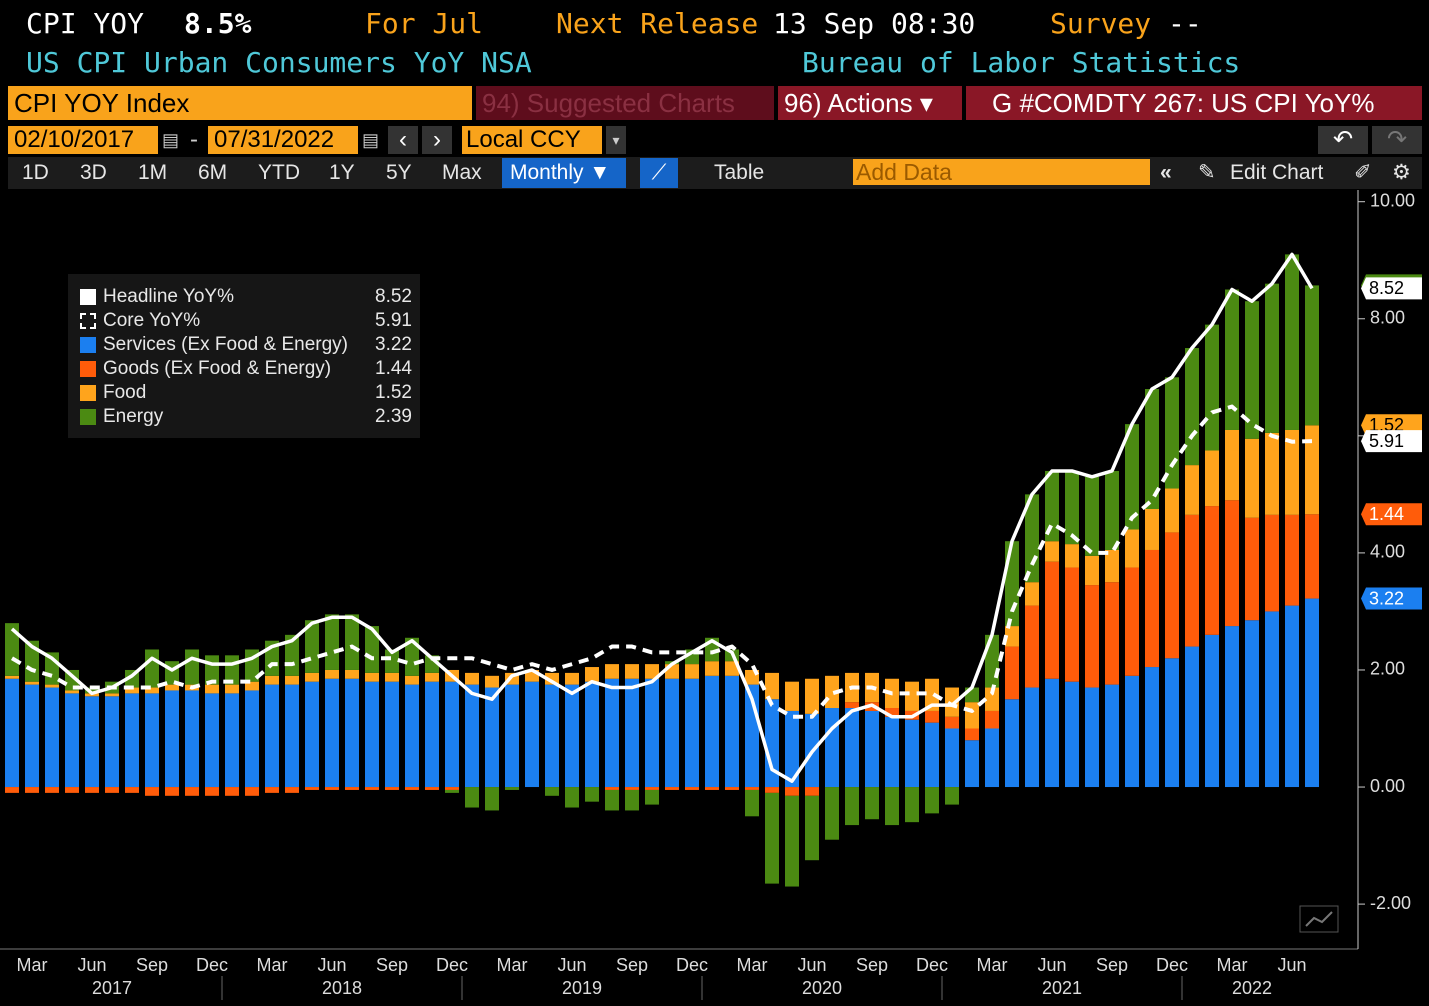  What do you see at coordinates (532, 140) in the screenshot?
I see `currency: Local CCY` at bounding box center [532, 140].